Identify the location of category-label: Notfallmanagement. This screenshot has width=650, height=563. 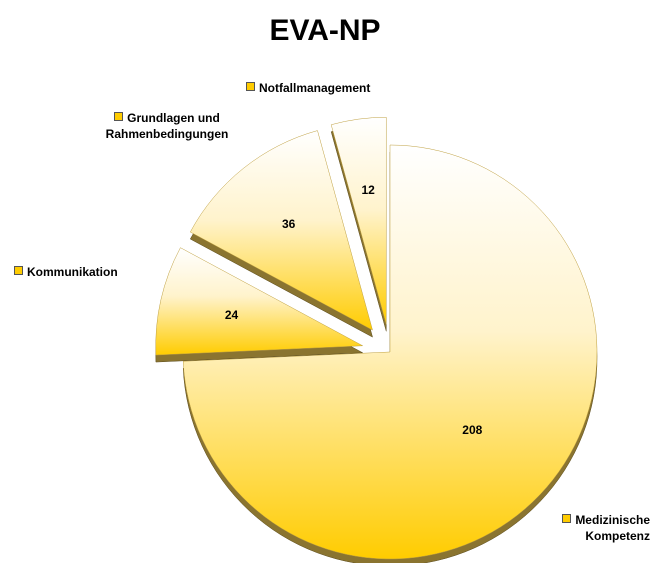
(326, 88).